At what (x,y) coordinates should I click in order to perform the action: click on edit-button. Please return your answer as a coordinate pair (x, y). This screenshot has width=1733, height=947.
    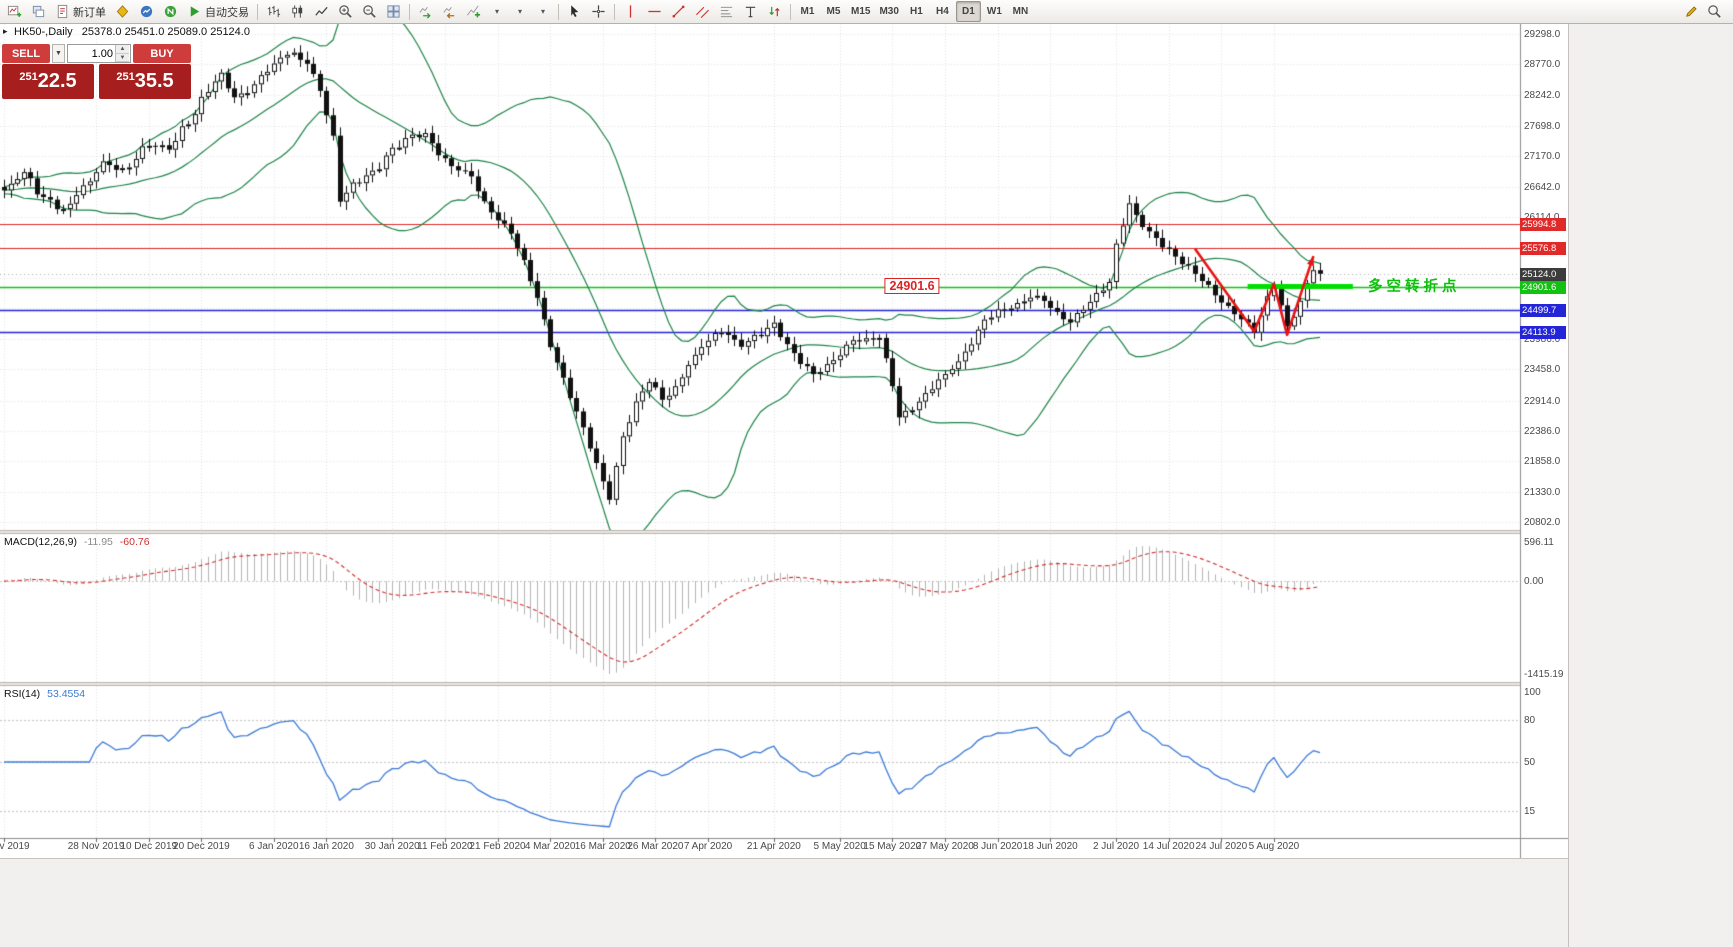
    Looking at the image, I should click on (1691, 11).